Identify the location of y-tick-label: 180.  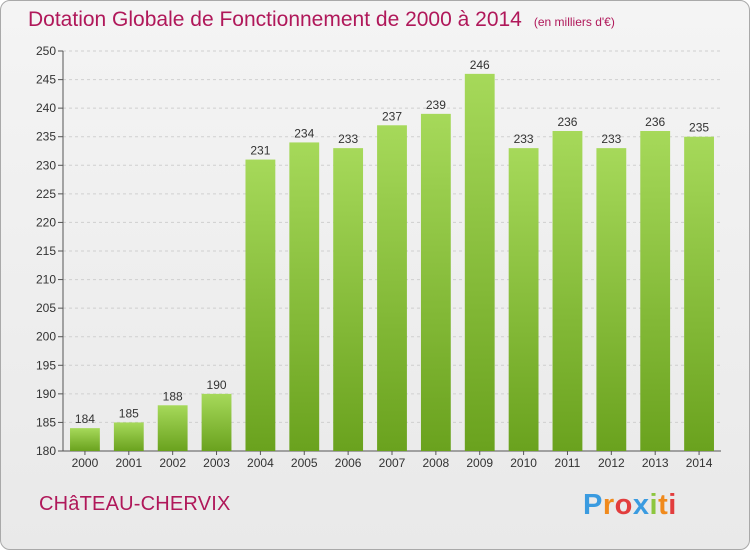
(46, 451).